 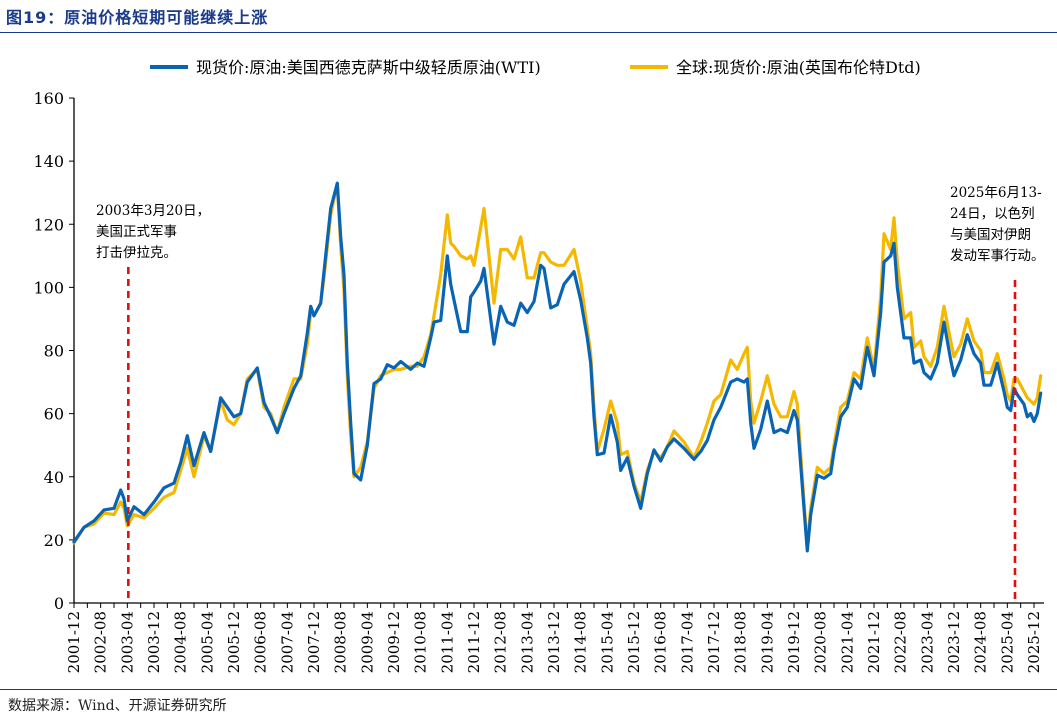 What do you see at coordinates (954, 642) in the screenshot?
I see `x-tick-label: 2023-12` at bounding box center [954, 642].